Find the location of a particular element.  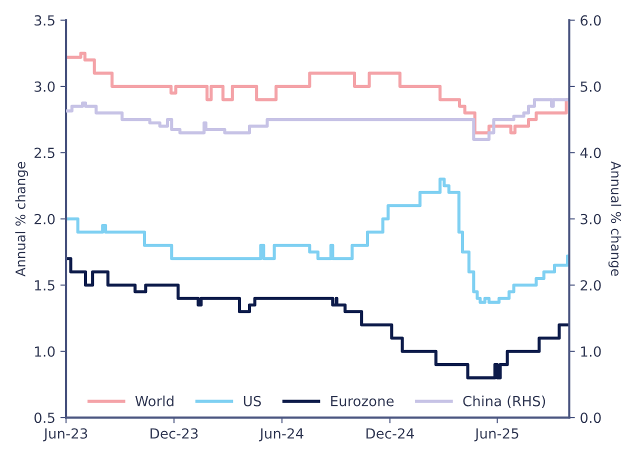

legend-label: Eurozone is located at coordinates (362, 401).